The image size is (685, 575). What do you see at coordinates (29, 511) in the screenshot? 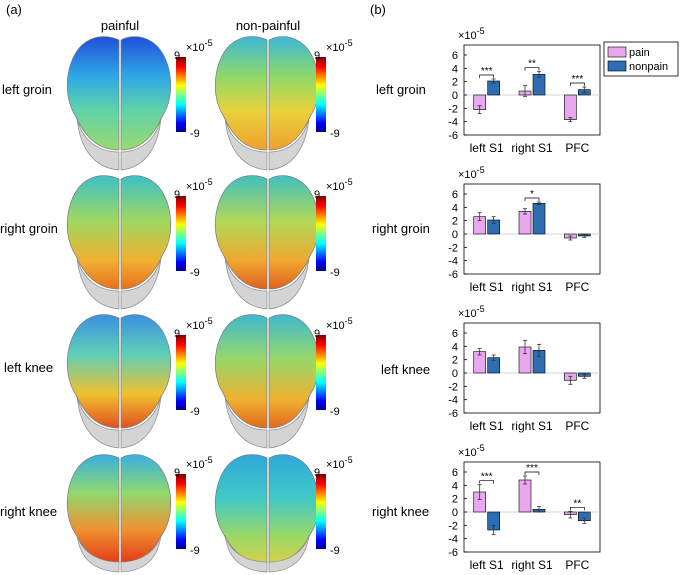
I see `row-label-right-knee-a: right knee` at bounding box center [29, 511].